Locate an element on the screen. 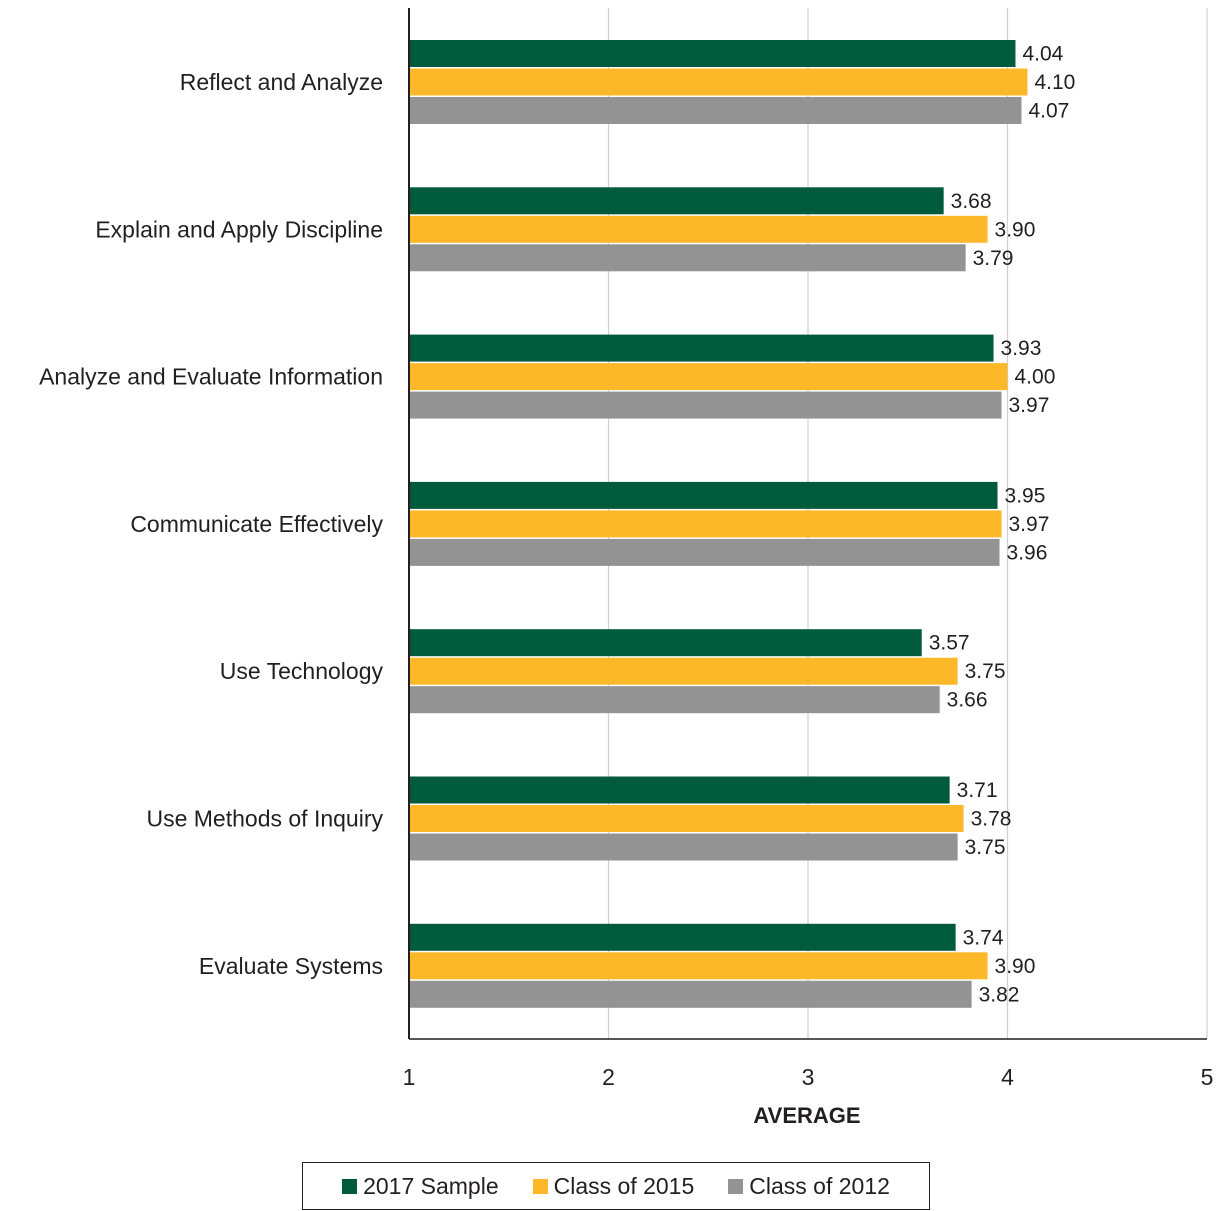 This screenshot has width=1220, height=1211. category-label: Analyze and Evaluate Information is located at coordinates (211, 377).